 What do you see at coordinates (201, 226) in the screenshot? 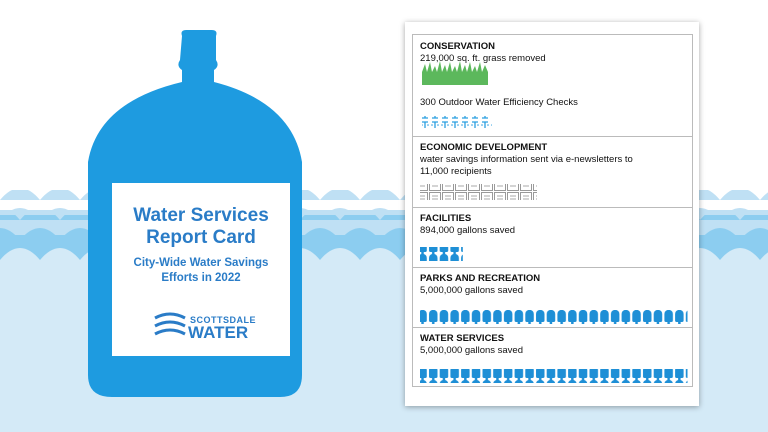
I see `card-title: Water Services Report Card` at bounding box center [201, 226].